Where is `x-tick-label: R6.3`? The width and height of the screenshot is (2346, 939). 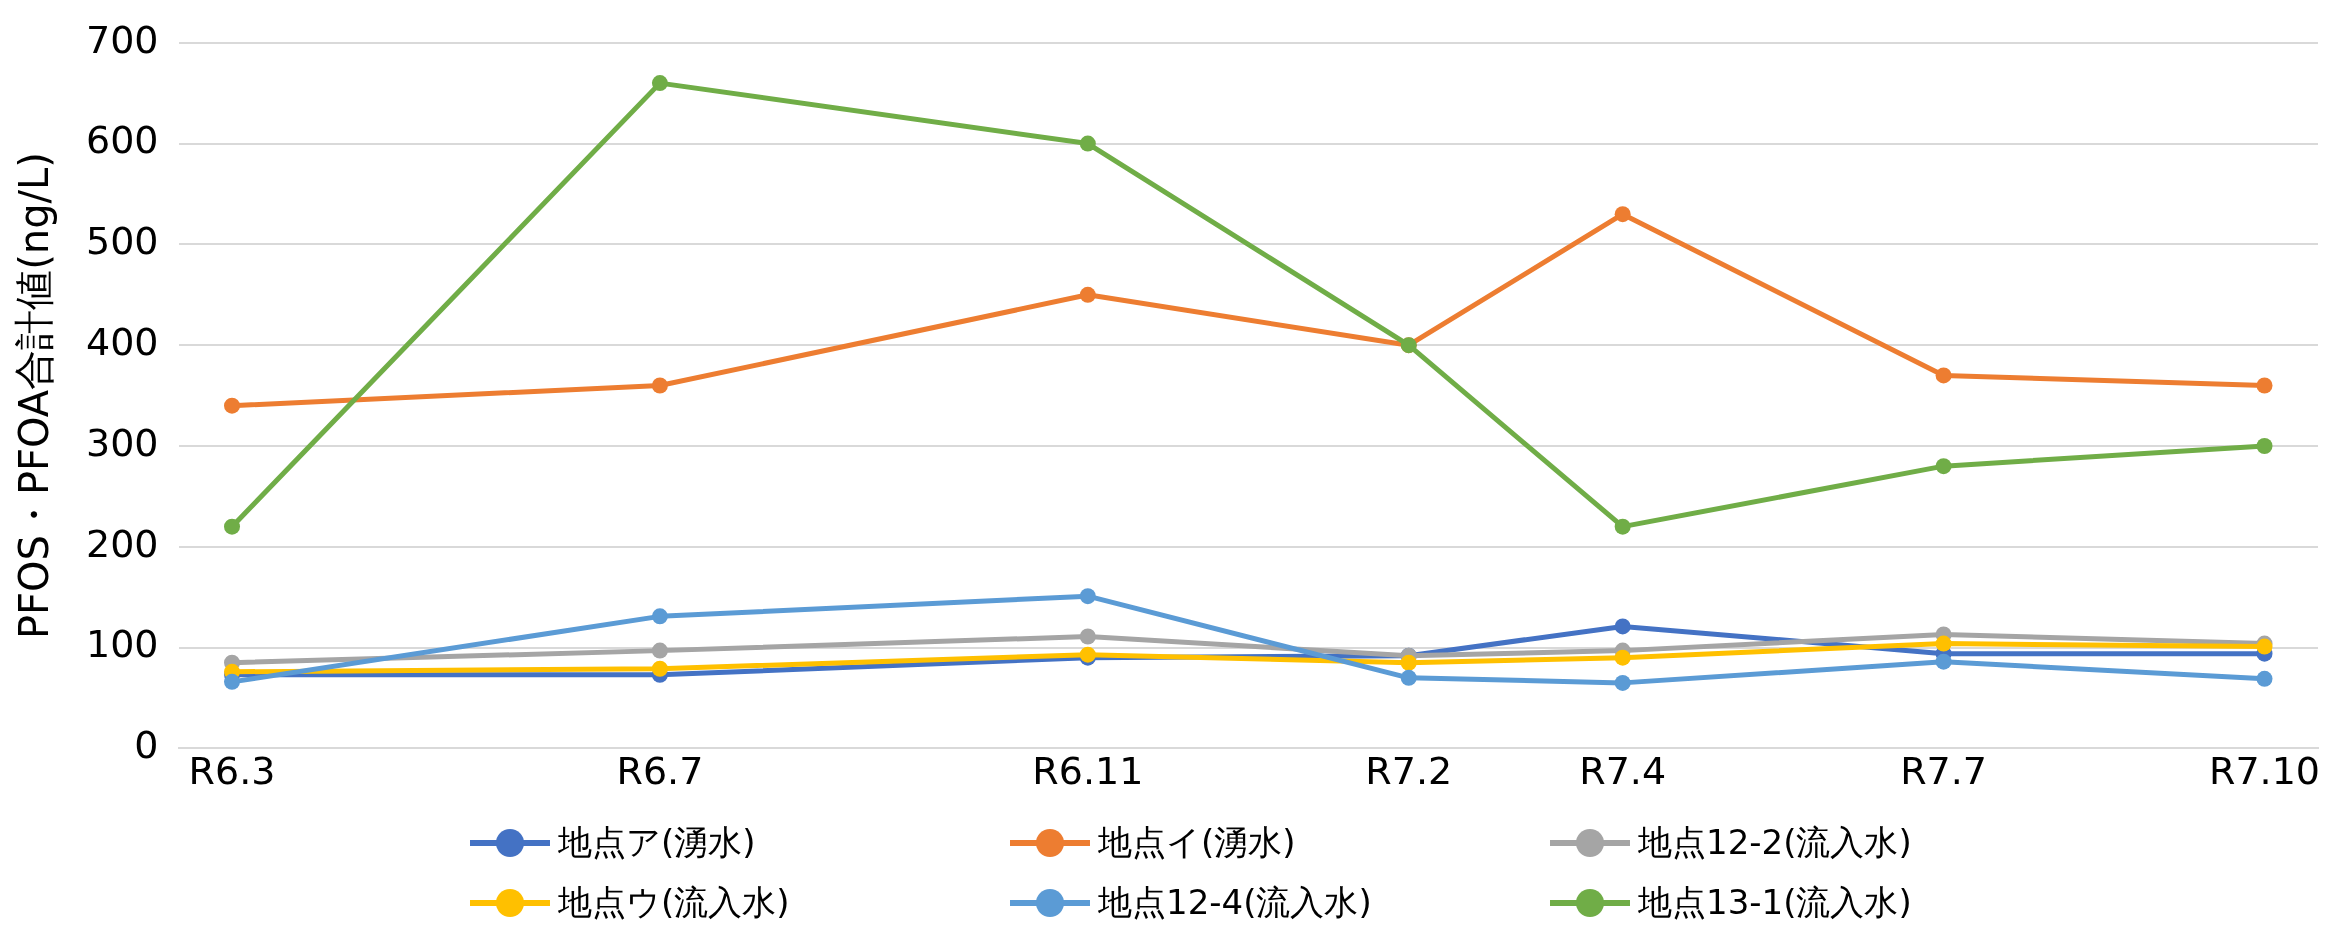
x-tick-label: R6.3 is located at coordinates (232, 771).